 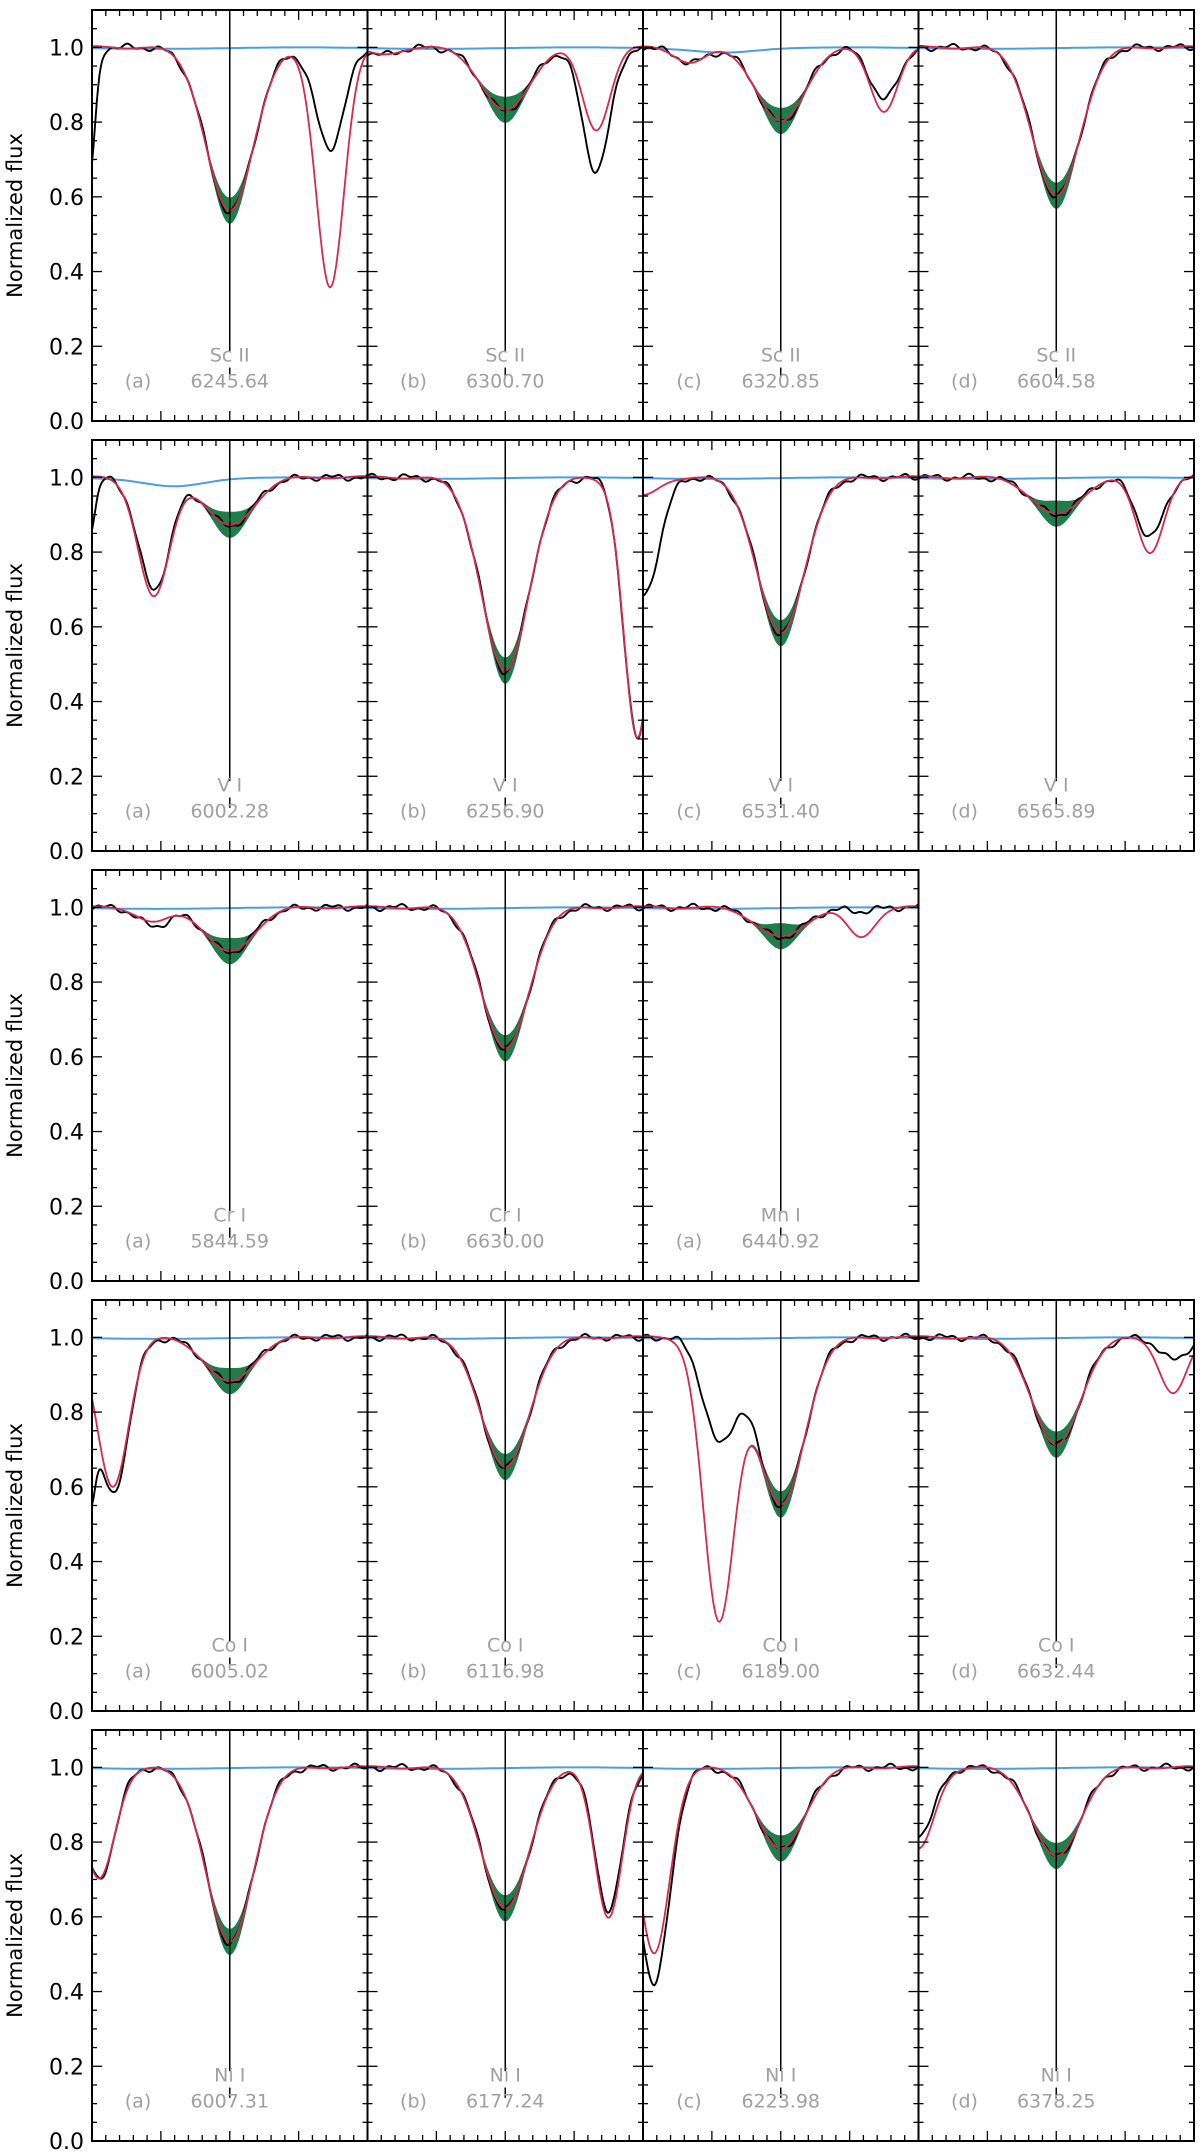 I want to click on spectrum-panel: Sc II (b) 6300.70, so click(x=505, y=215).